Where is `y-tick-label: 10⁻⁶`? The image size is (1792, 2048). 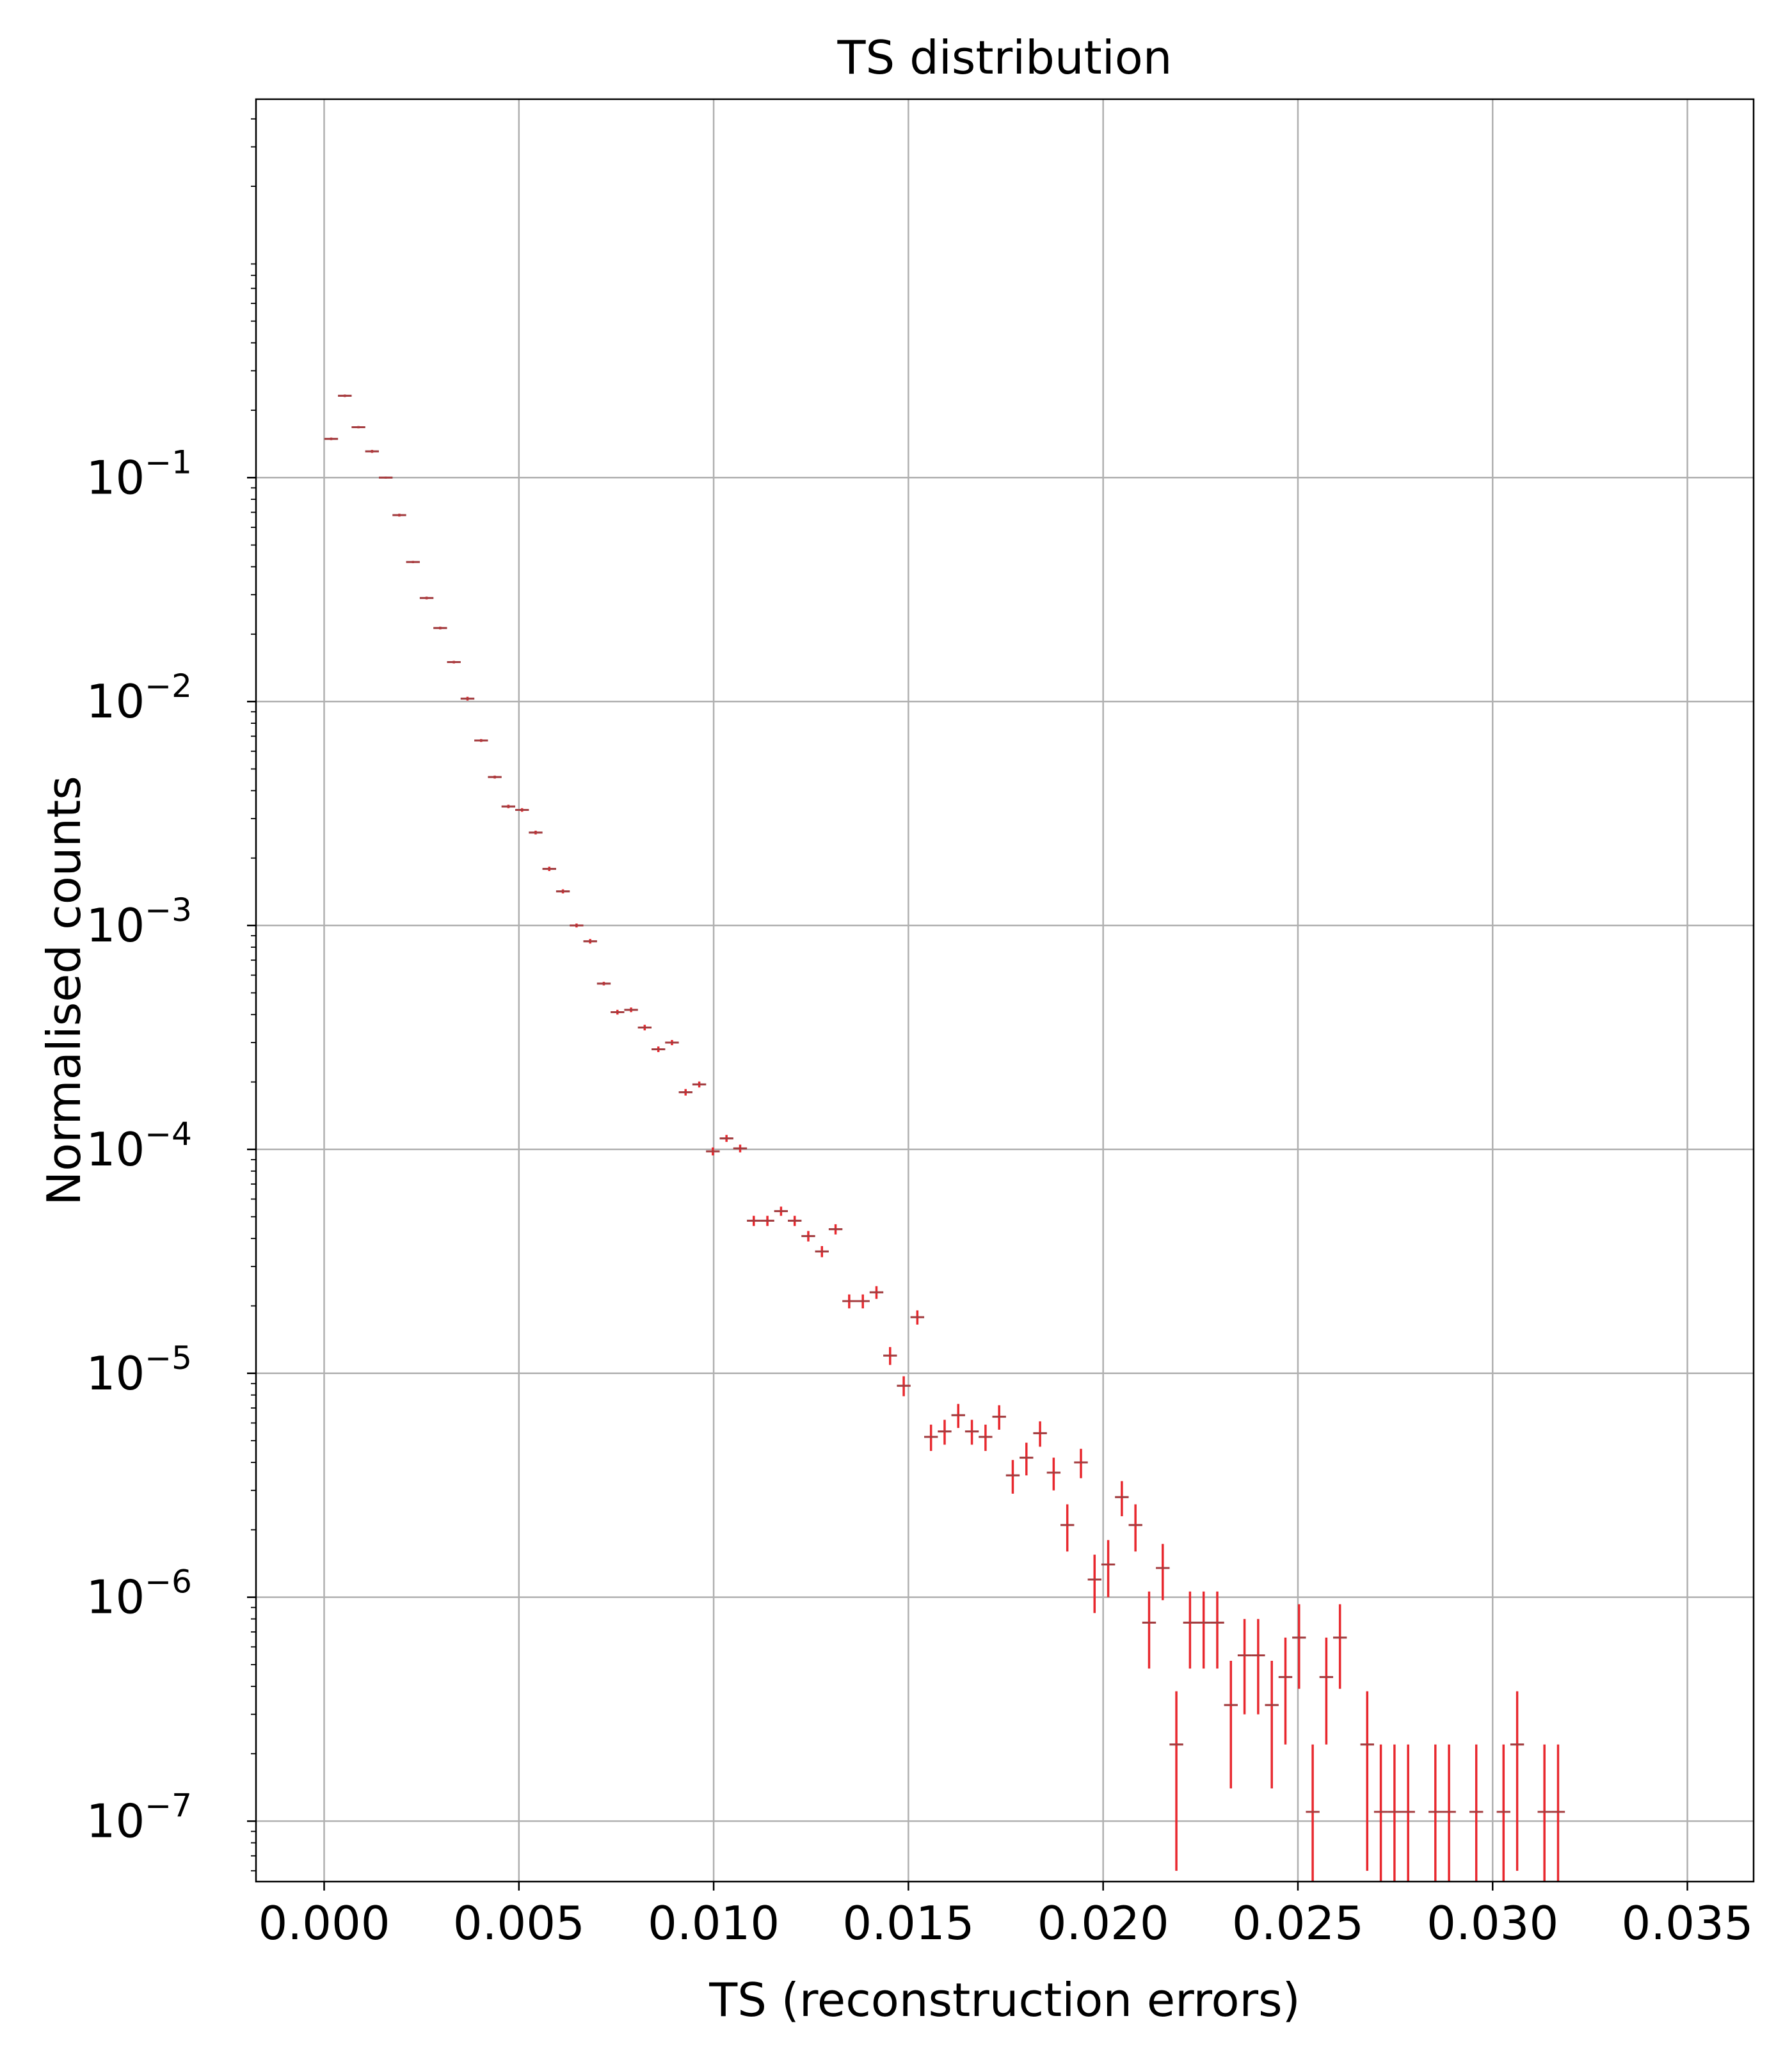
y-tick-label: 10⁻⁶ is located at coordinates (139, 1594).